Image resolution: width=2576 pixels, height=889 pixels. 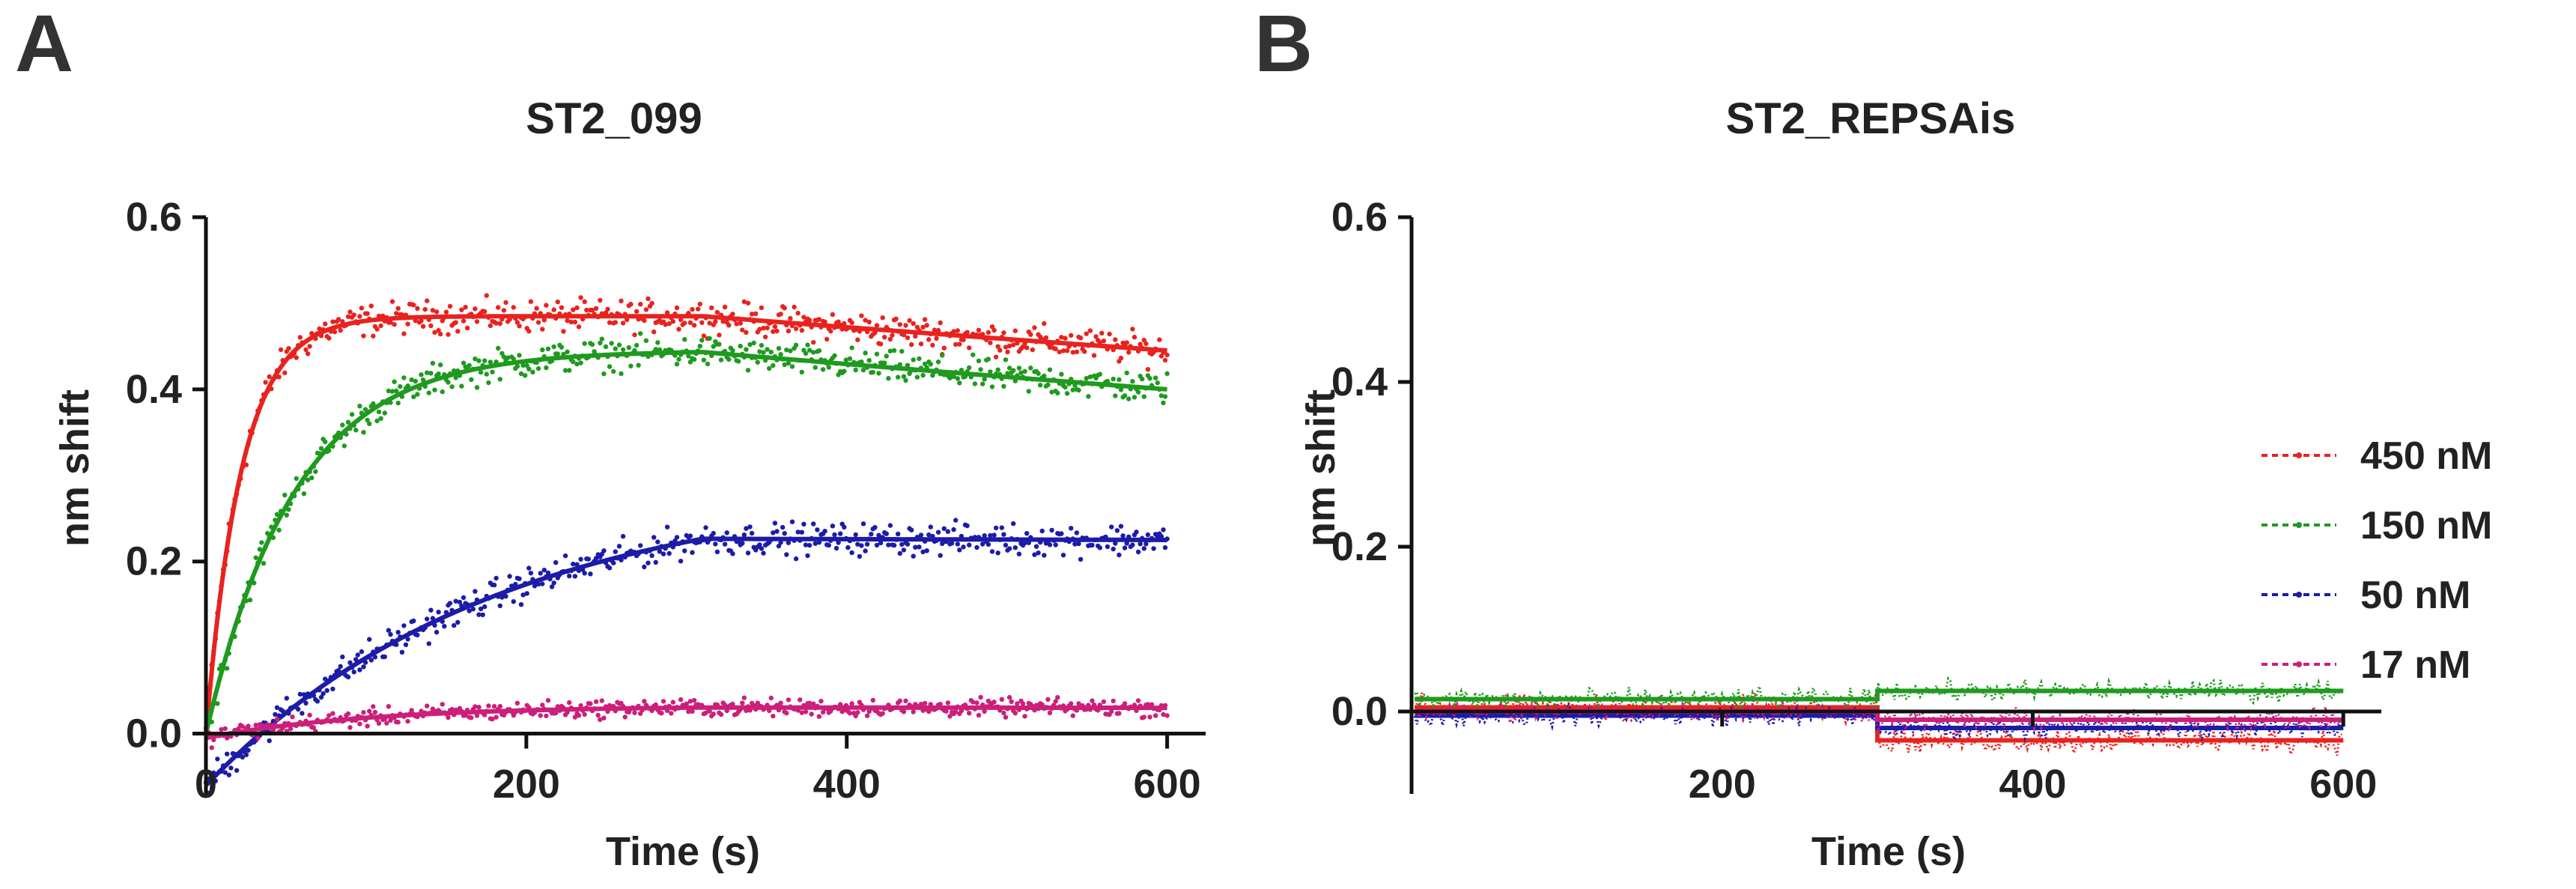 I want to click on panel-a-x-tick-label: 600, so click(x=1167, y=784).